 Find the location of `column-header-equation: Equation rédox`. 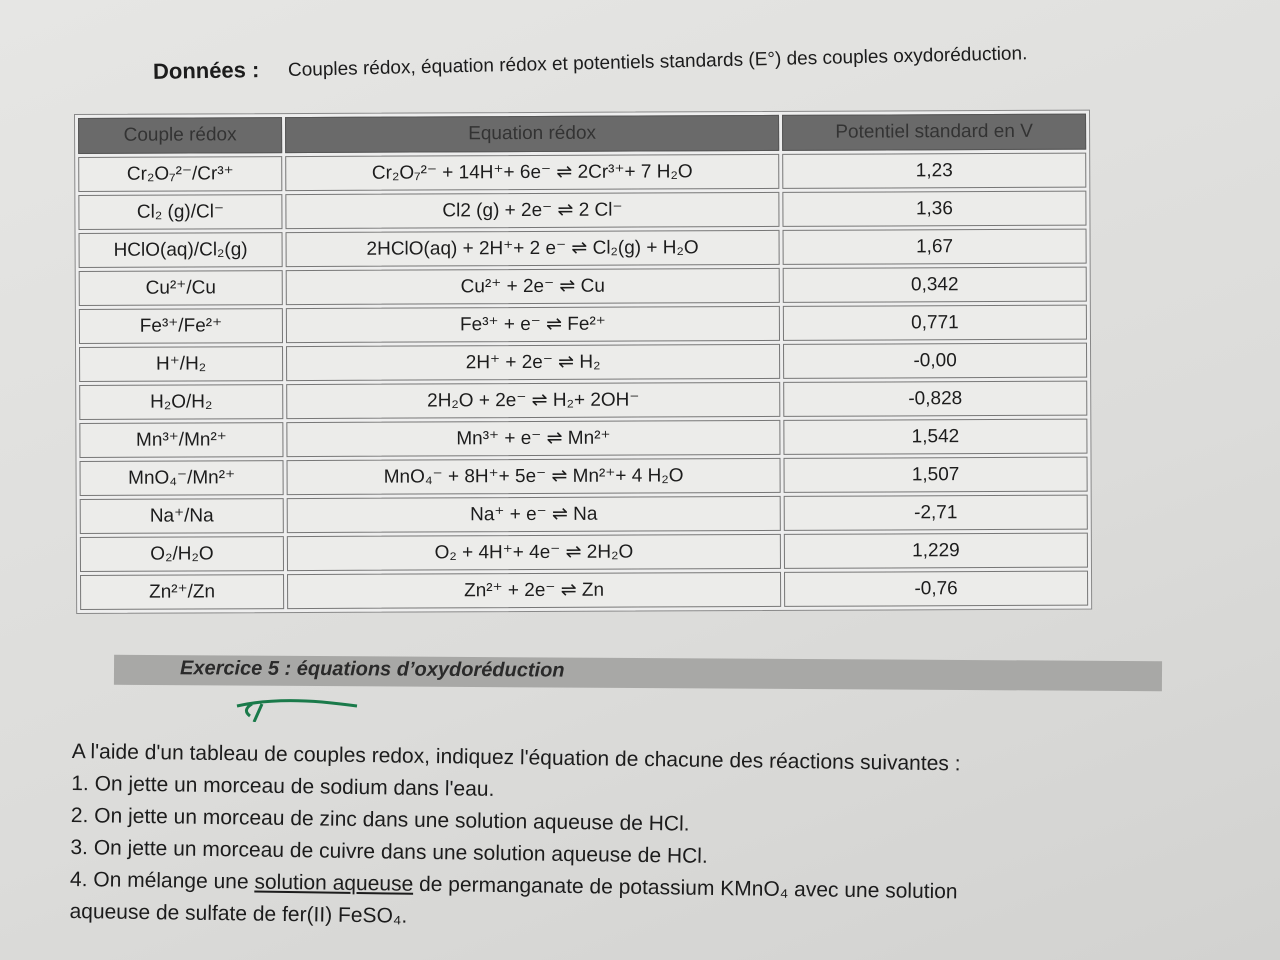

column-header-equation: Equation rédox is located at coordinates (532, 134).